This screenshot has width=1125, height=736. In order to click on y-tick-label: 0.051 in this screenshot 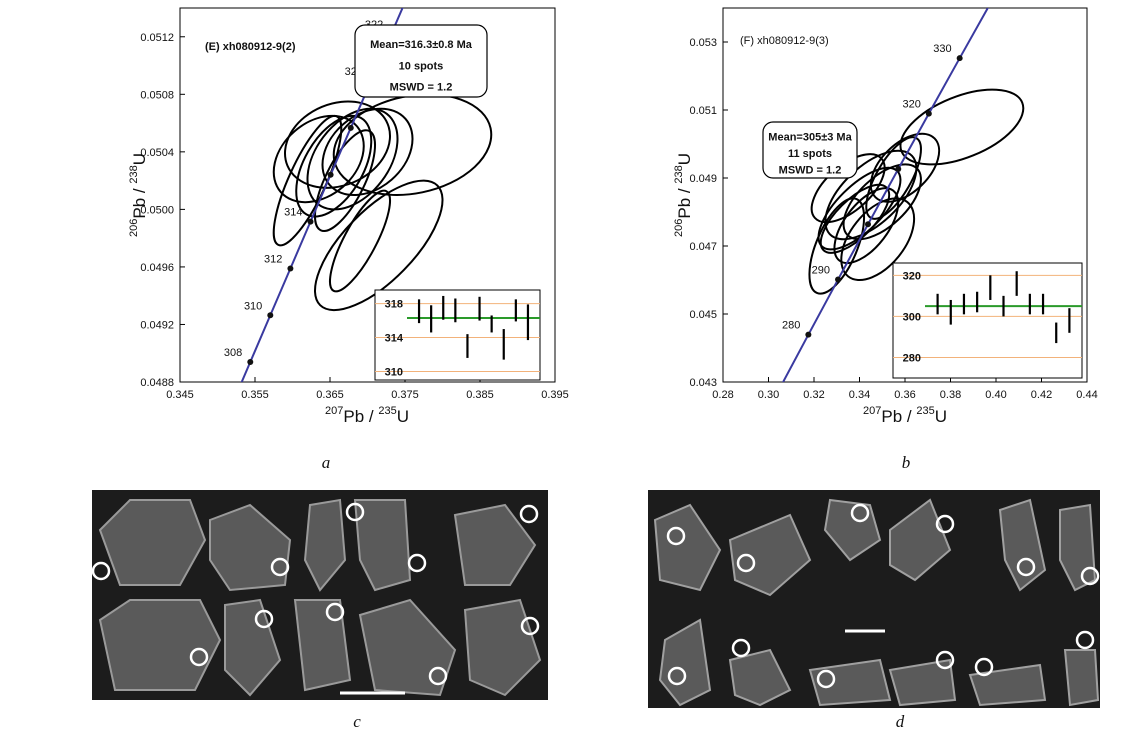, I will do `click(703, 111)`.